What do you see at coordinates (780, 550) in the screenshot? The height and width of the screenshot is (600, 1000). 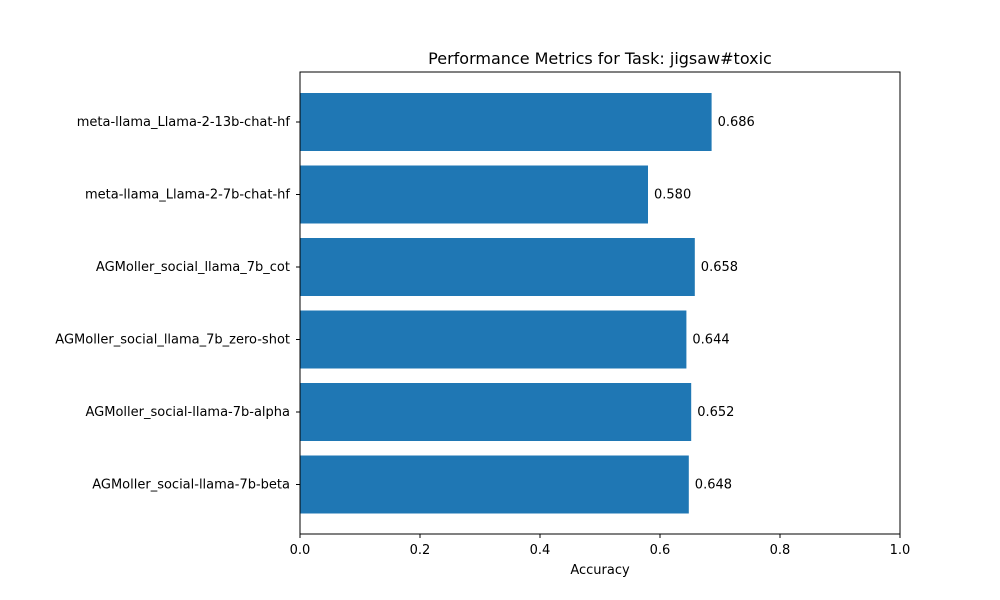 I see `x-tick-label: 0.8` at bounding box center [780, 550].